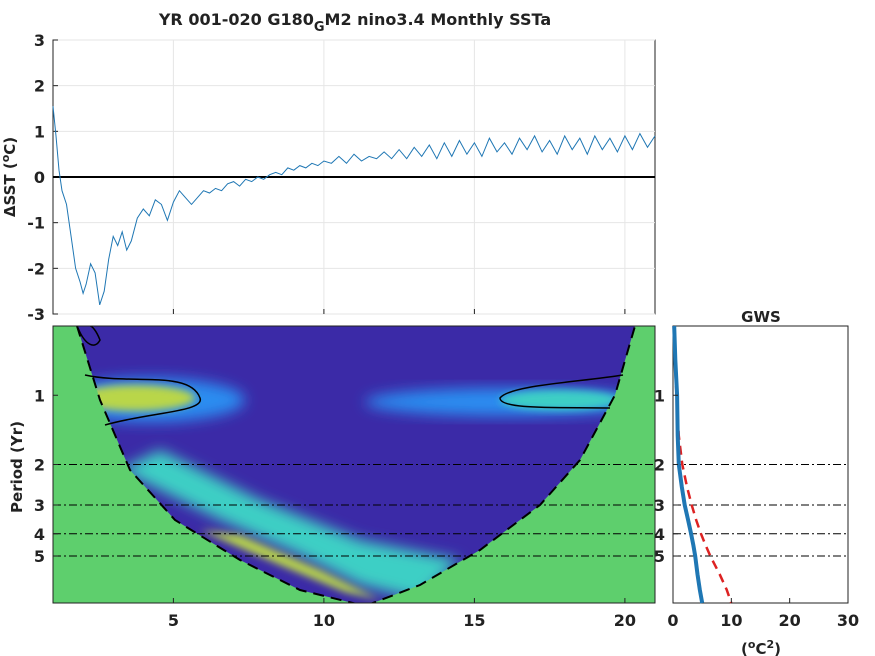 The height and width of the screenshot is (656, 875). What do you see at coordinates (625, 620) in the screenshot?
I see `wavelet-x-tick-label: 20` at bounding box center [625, 620].